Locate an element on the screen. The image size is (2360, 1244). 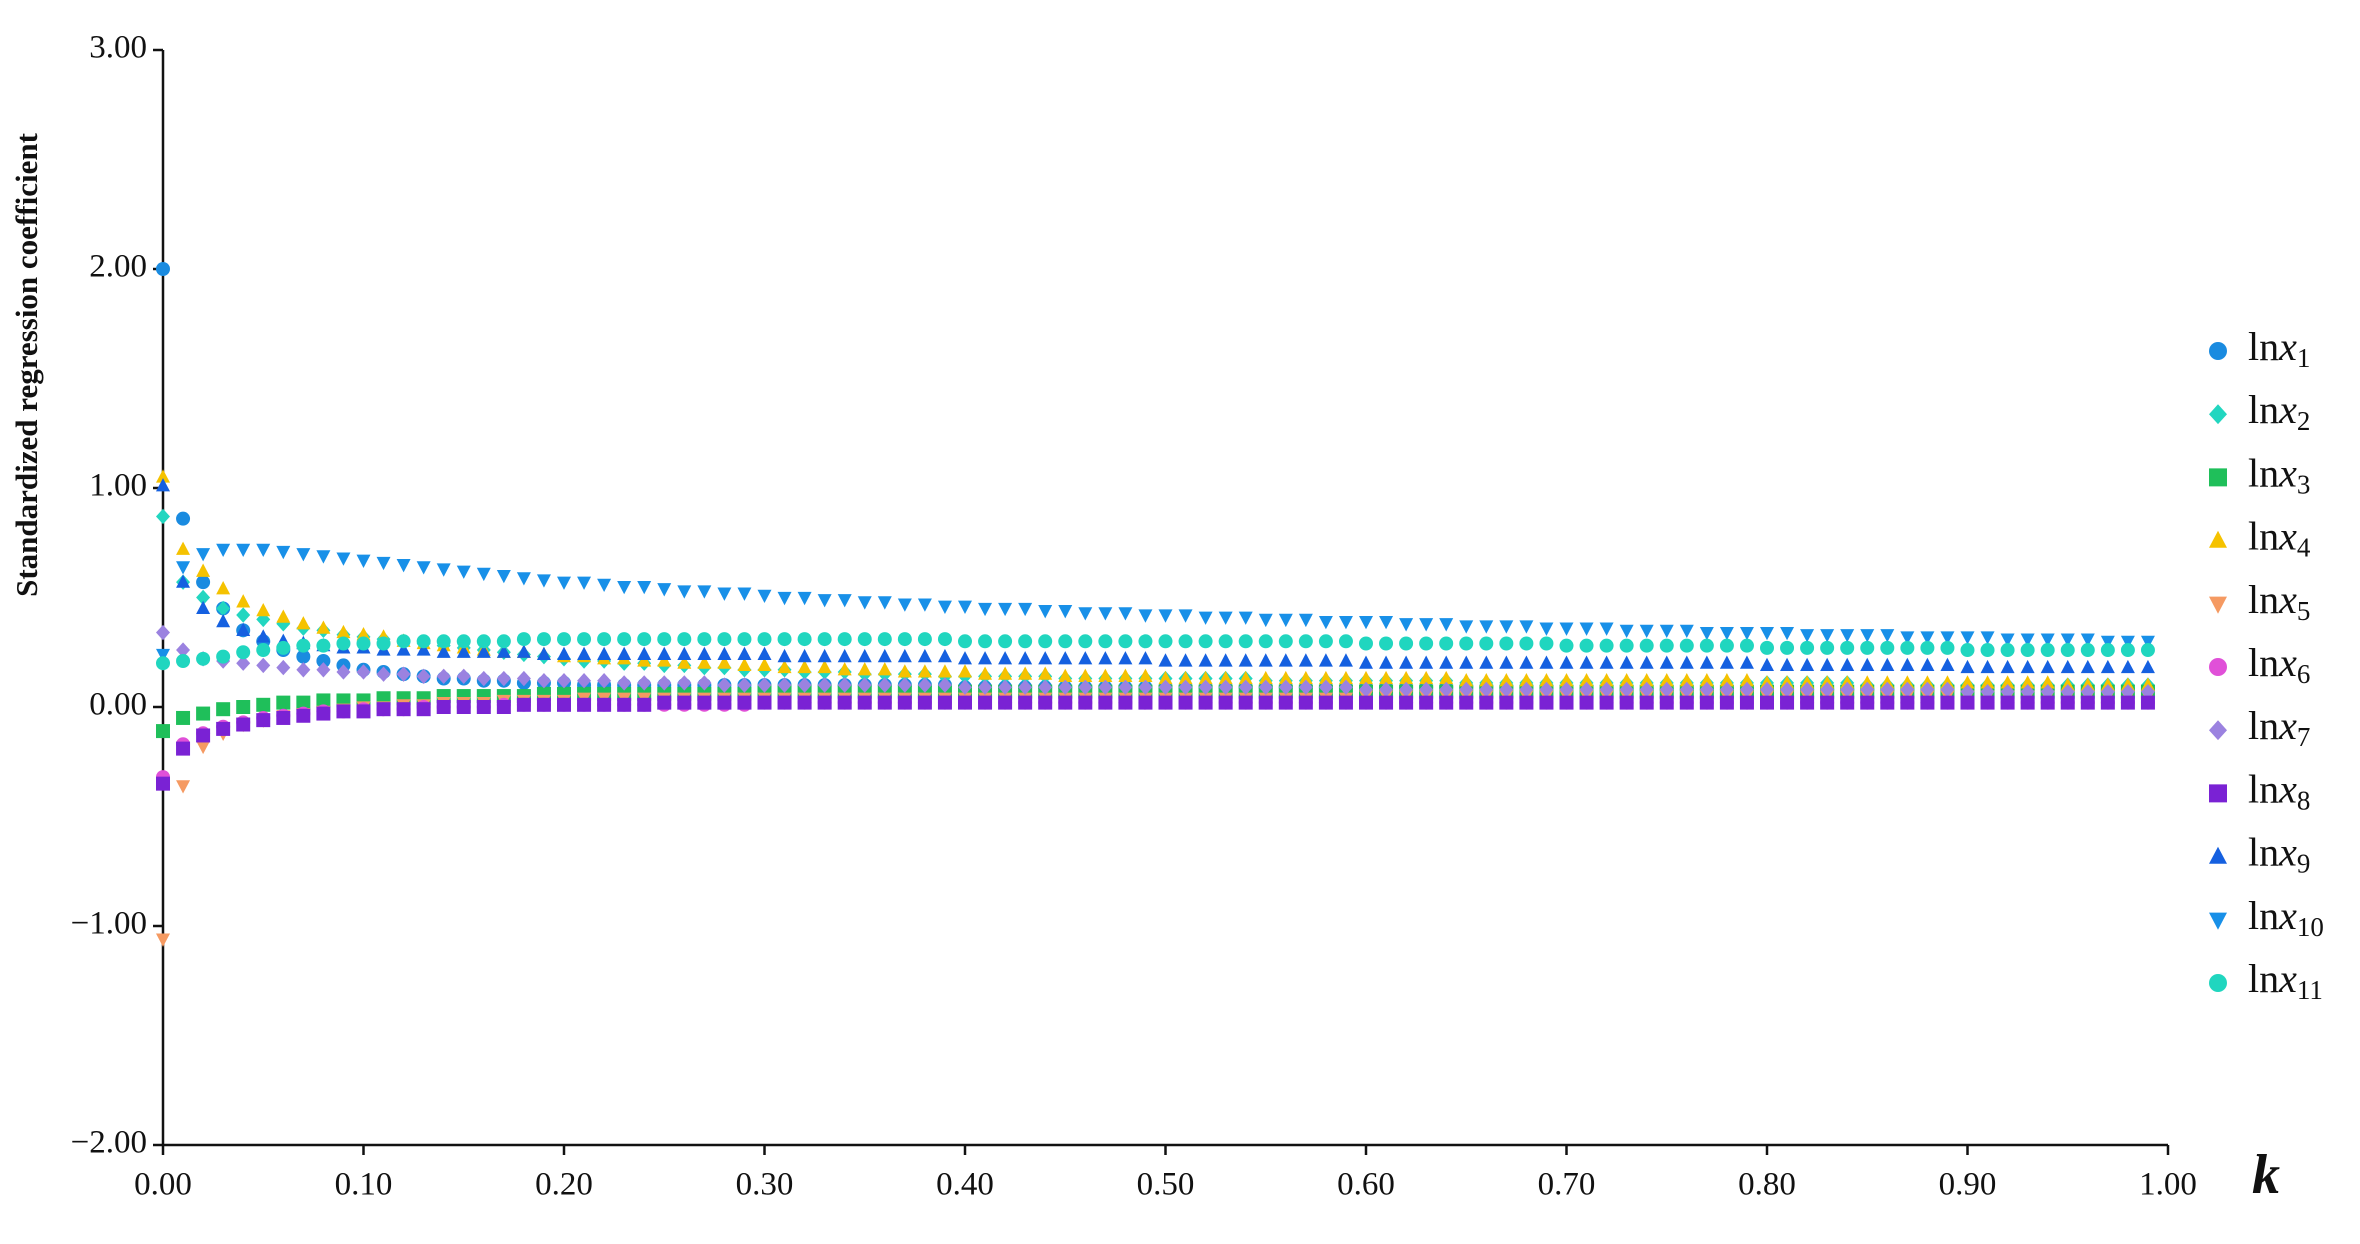
legend-label: lnx11 is located at coordinates (2285, 980).